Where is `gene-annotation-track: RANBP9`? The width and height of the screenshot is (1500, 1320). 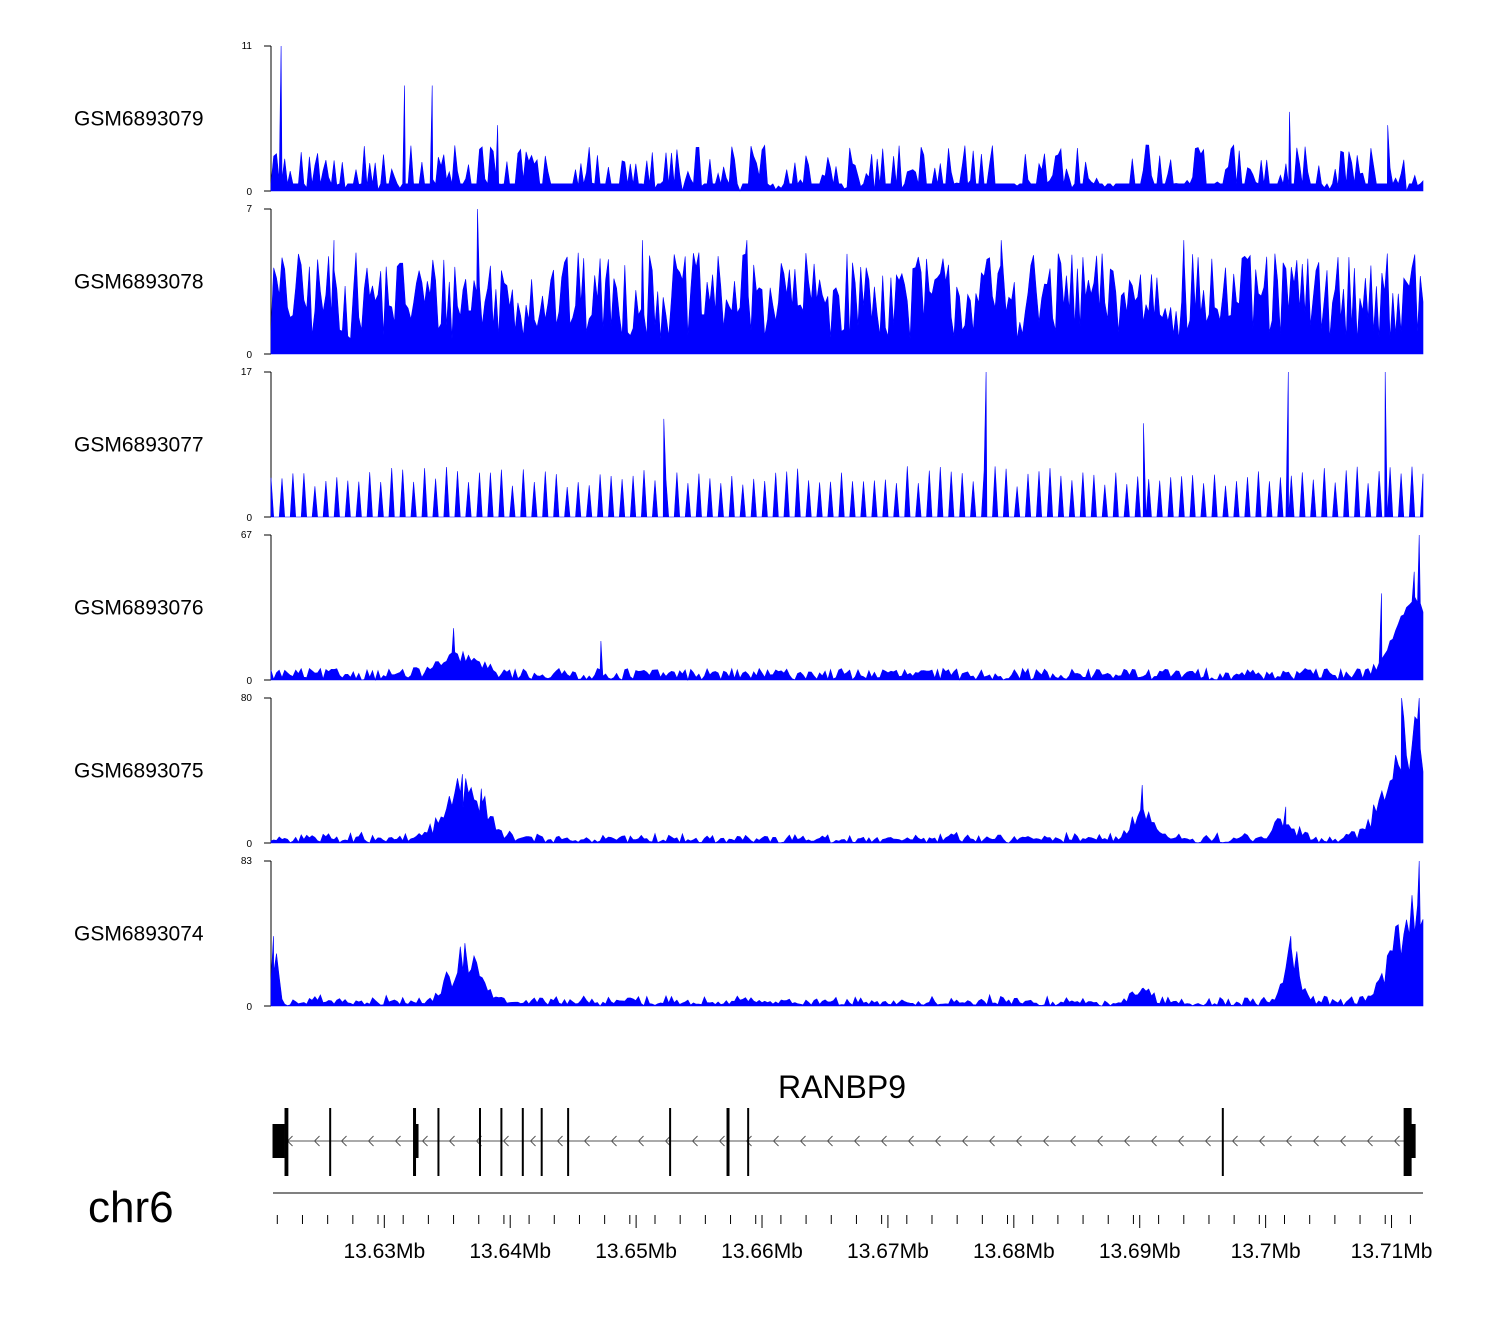
gene-annotation-track: RANBP9 is located at coordinates (844, 1122).